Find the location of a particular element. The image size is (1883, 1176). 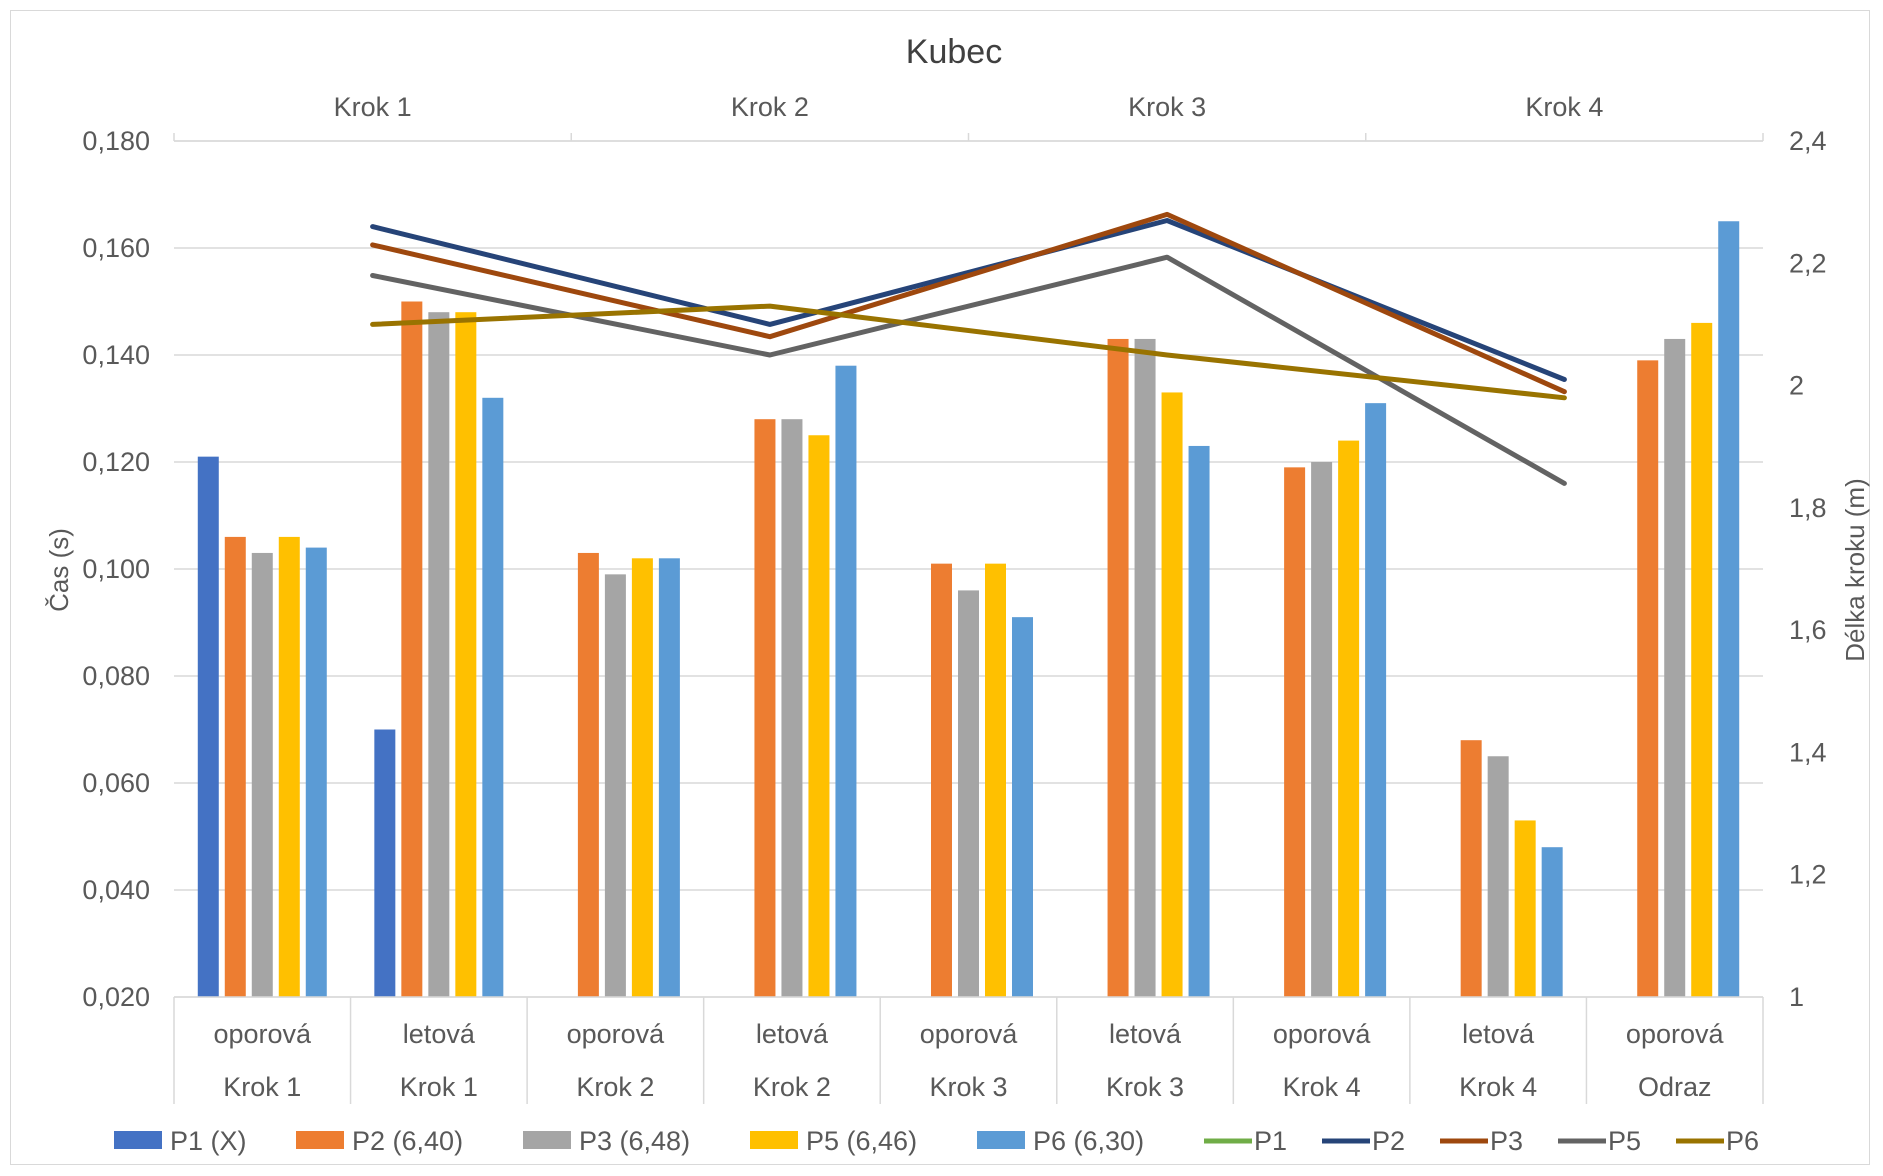

y-tick-label: 0,100 is located at coordinates (116, 569).